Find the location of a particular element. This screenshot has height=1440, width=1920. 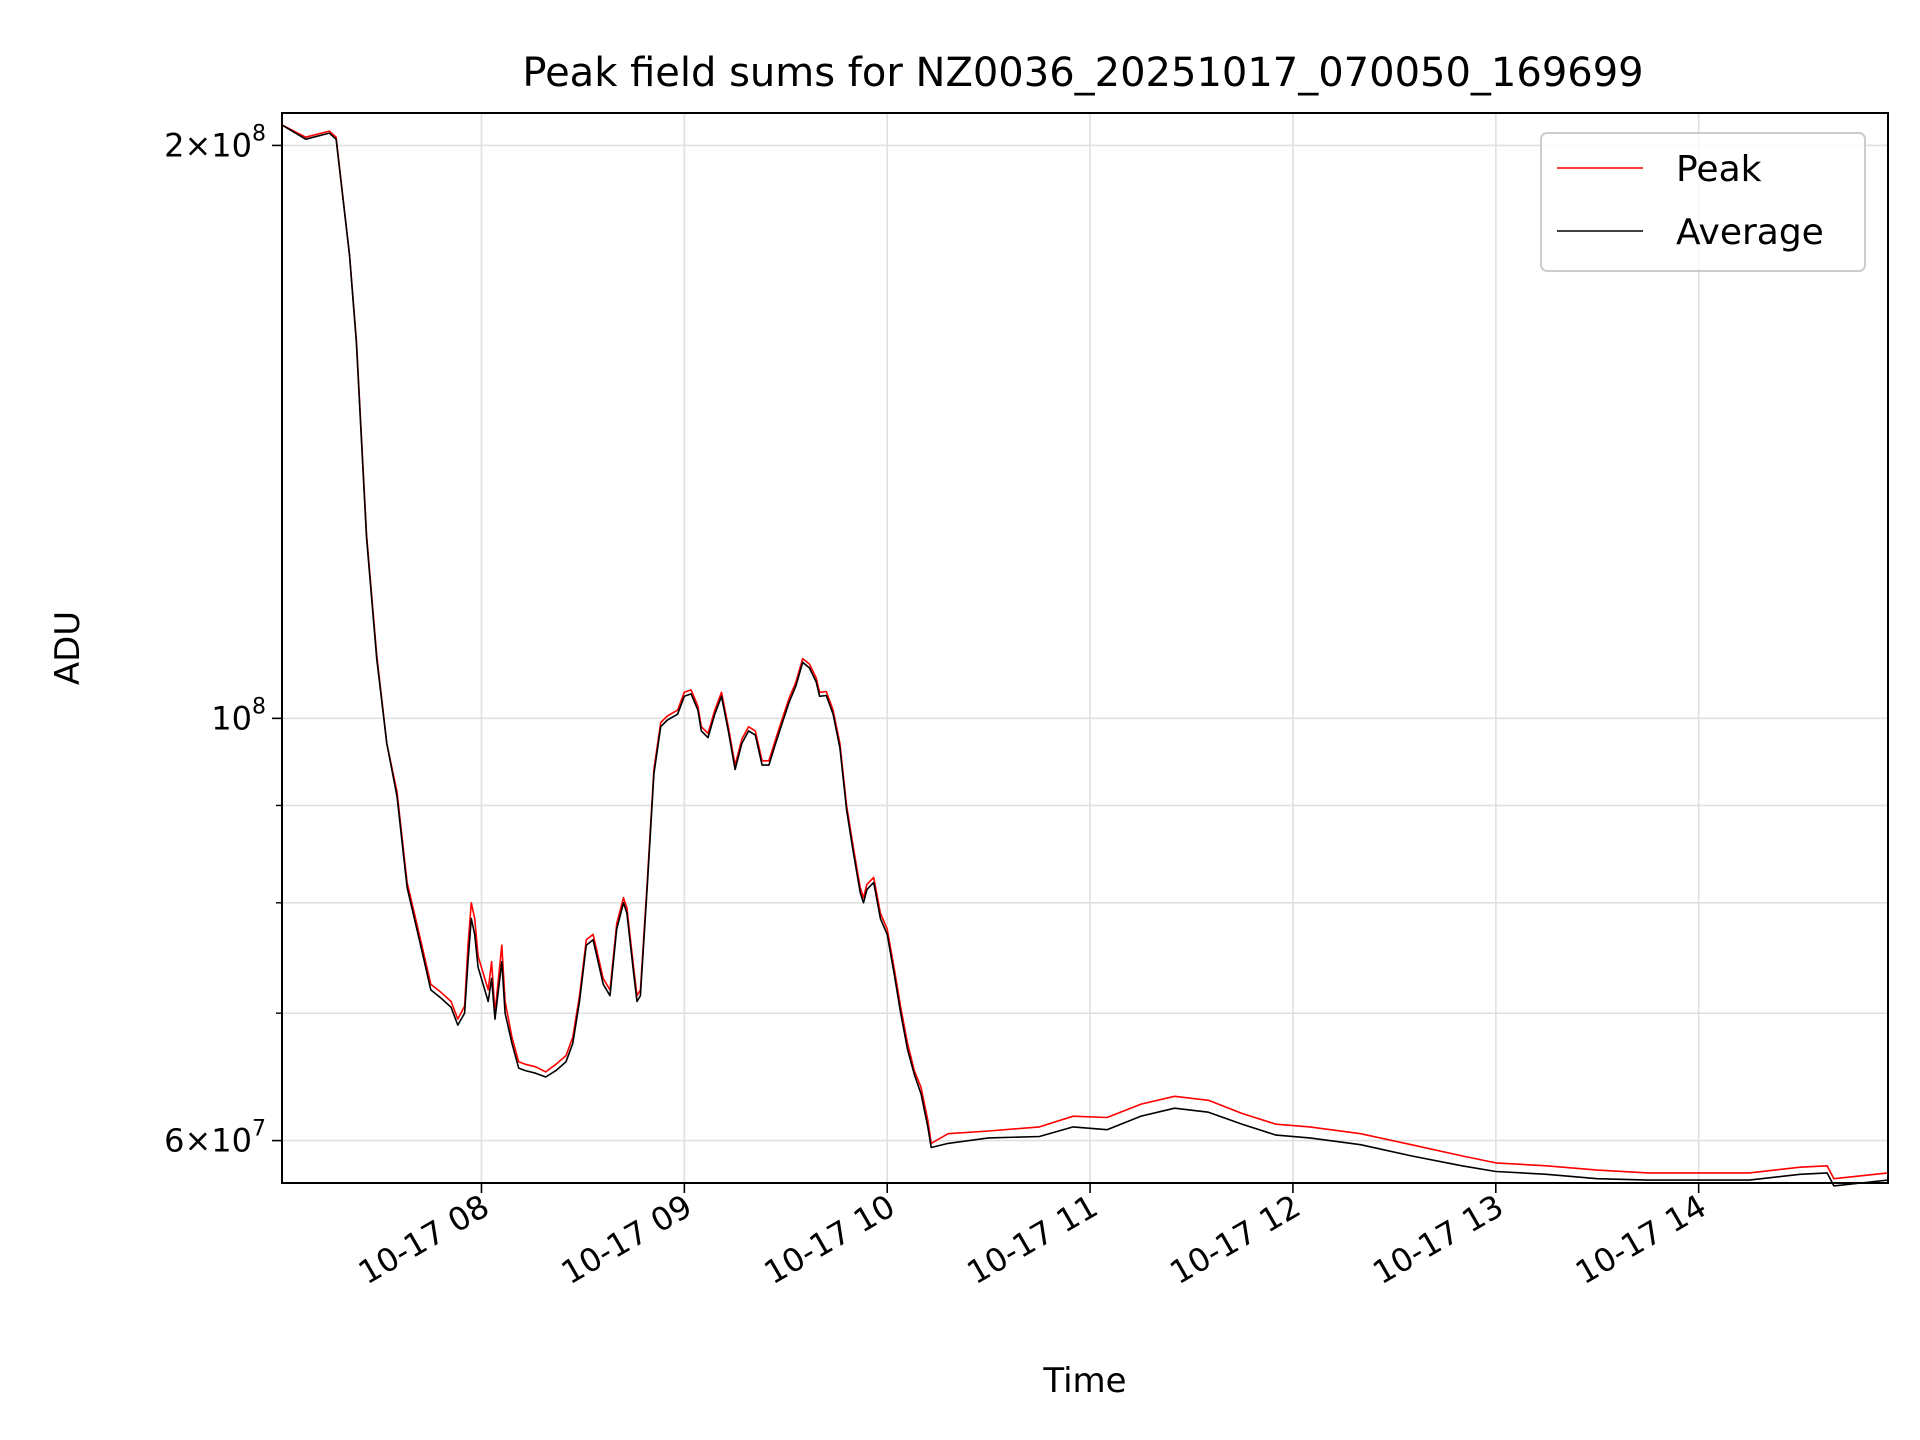

y-tick-base: 10 is located at coordinates (231, 718).